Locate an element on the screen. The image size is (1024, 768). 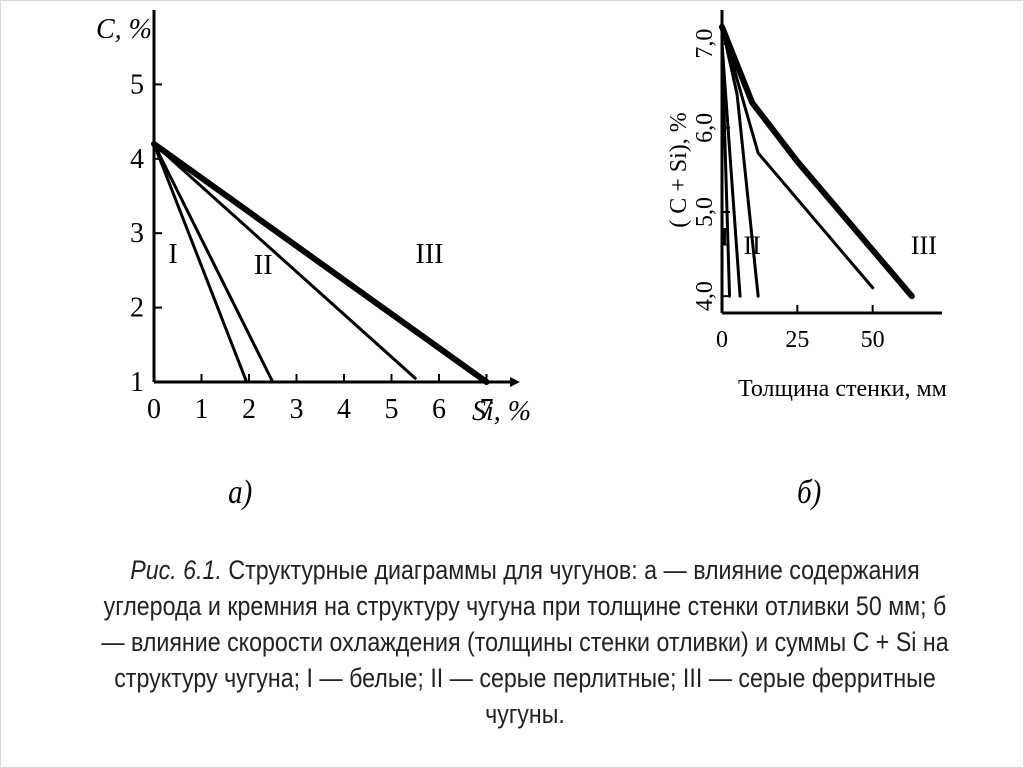
chart-b-x-axis-title: Толщина стенки, мм is located at coordinates (842, 389).